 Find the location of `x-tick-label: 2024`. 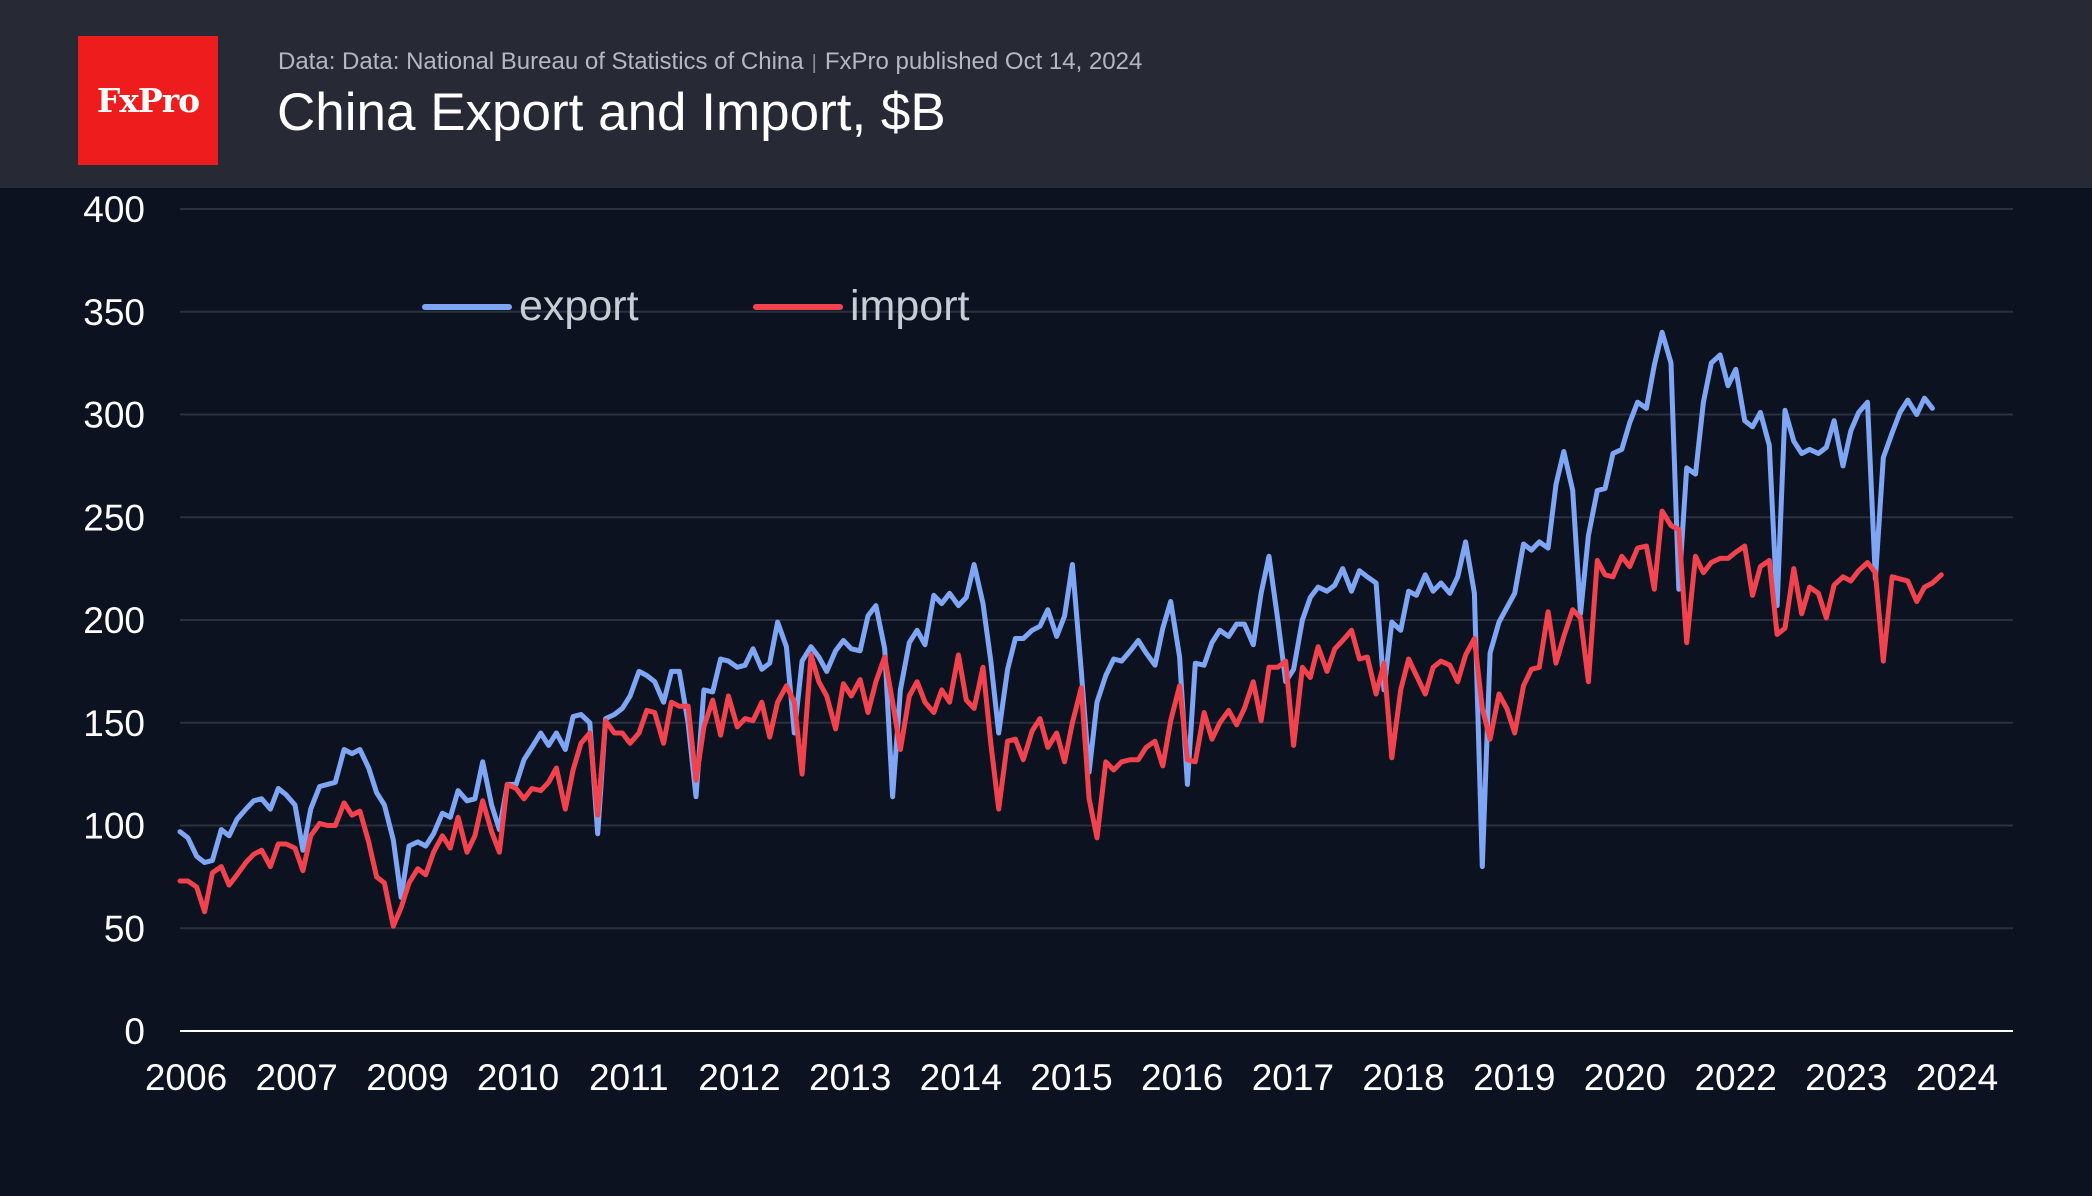

x-tick-label: 2024 is located at coordinates (1957, 1077).